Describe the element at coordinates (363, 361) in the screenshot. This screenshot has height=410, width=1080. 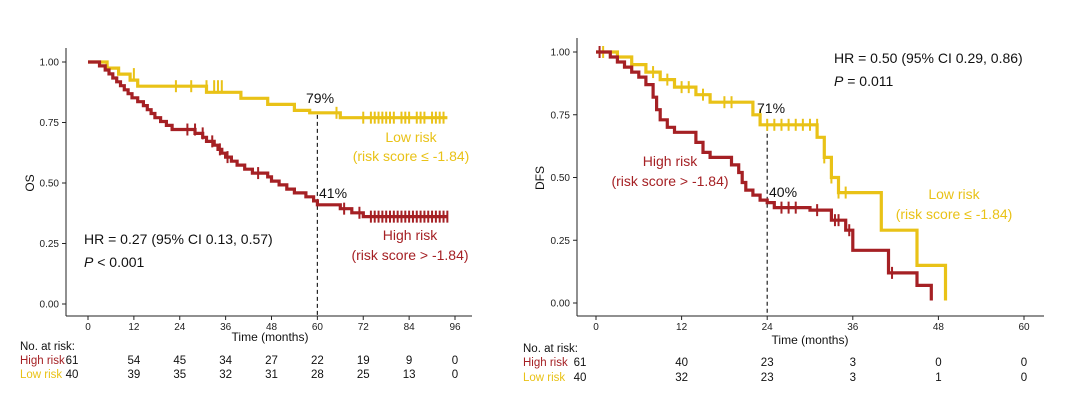
I see `risk-count: 19` at that location.